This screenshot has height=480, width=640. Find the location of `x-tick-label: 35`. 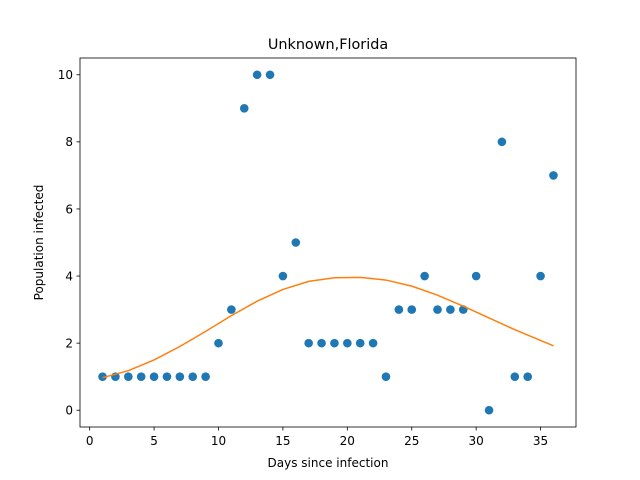

x-tick-label: 35 is located at coordinates (540, 441).